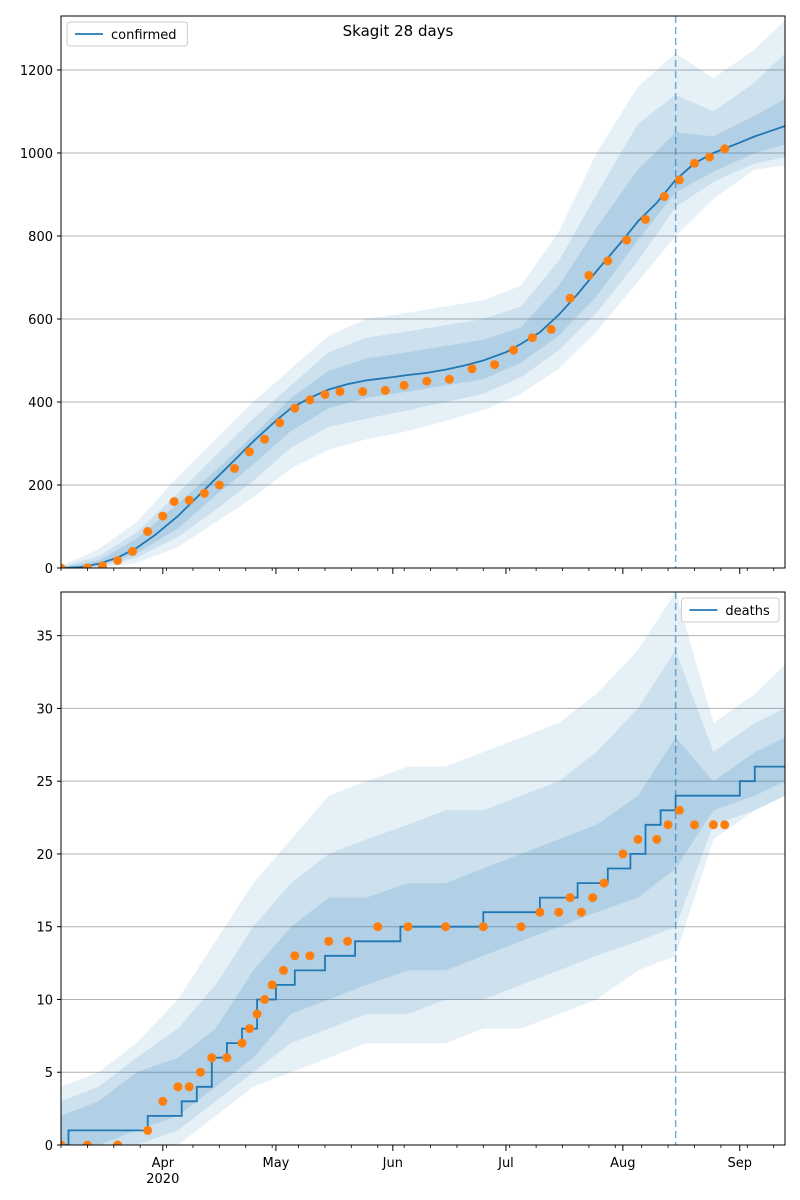  What do you see at coordinates (398, 31) in the screenshot?
I see `chart-title: Skagit 28 days` at bounding box center [398, 31].